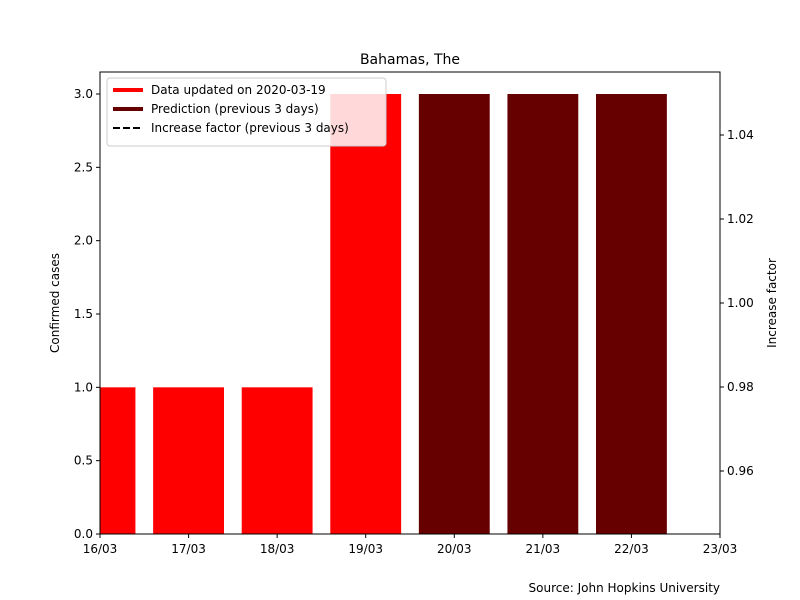 The width and height of the screenshot is (800, 600). I want to click on y-axis-left: 0.0 0.5 1.0 1.5 2.0 2.5 3.0, so click(87, 314).